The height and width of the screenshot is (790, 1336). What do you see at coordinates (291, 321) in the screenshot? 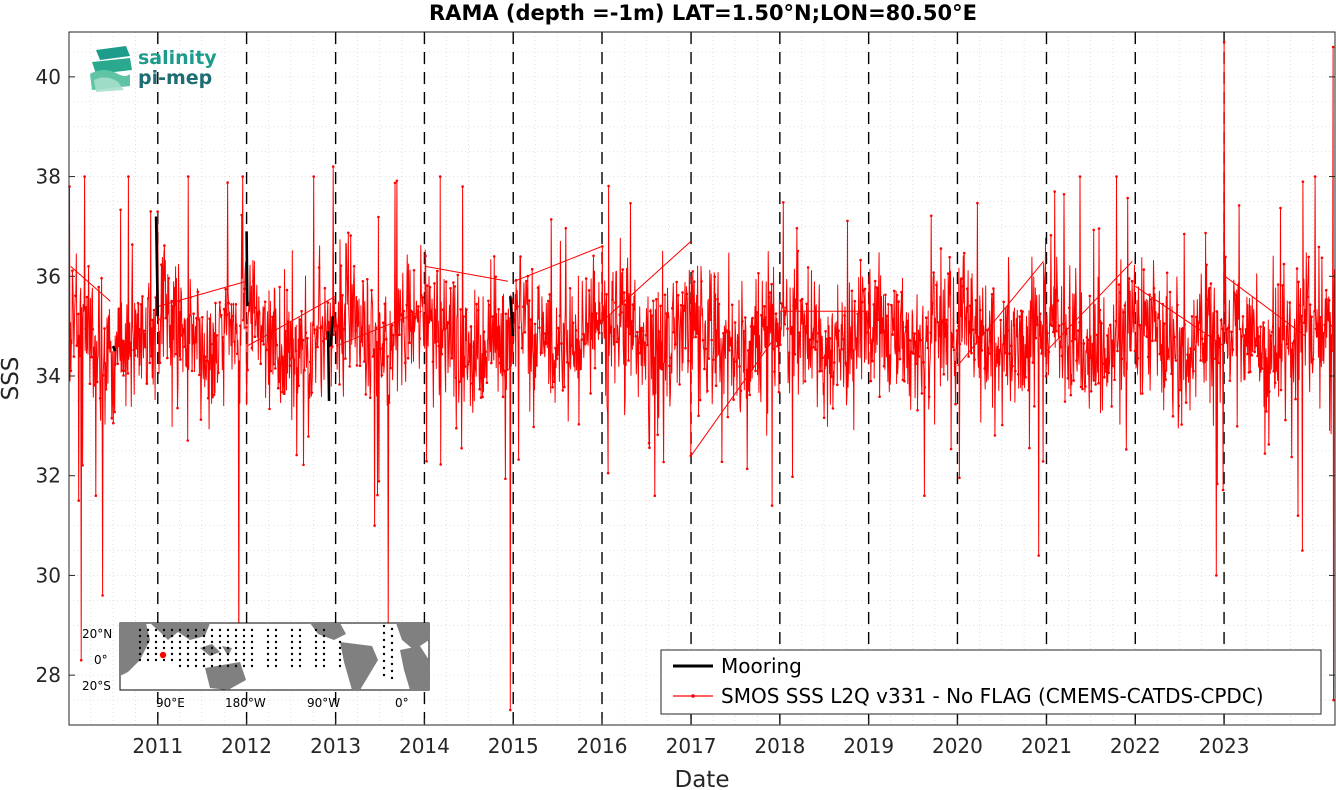
I see `smos-gap-segment` at bounding box center [291, 321].